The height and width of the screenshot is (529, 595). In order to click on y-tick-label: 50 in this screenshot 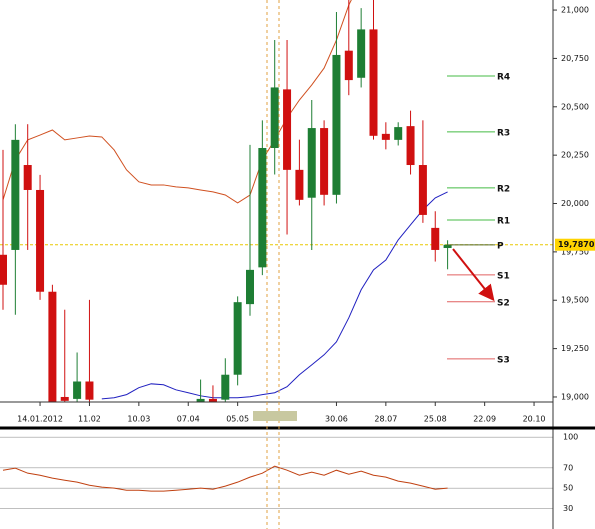, I will do `click(568, 488)`.